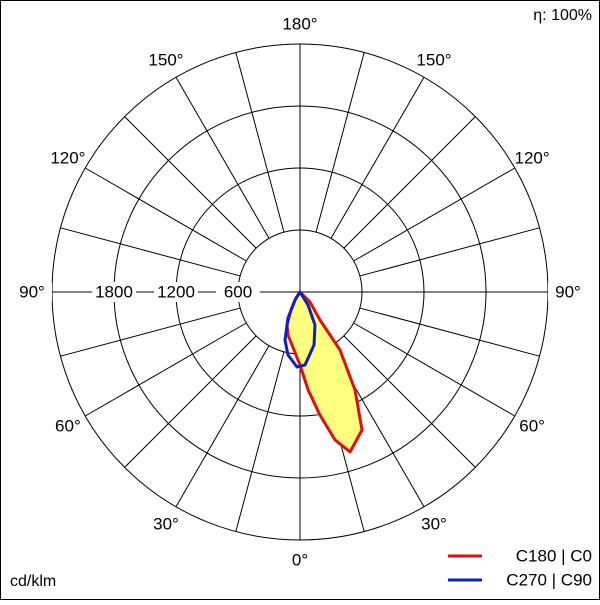 This screenshot has height=605, width=600. I want to click on radial-tick-label: 1800, so click(114, 291).